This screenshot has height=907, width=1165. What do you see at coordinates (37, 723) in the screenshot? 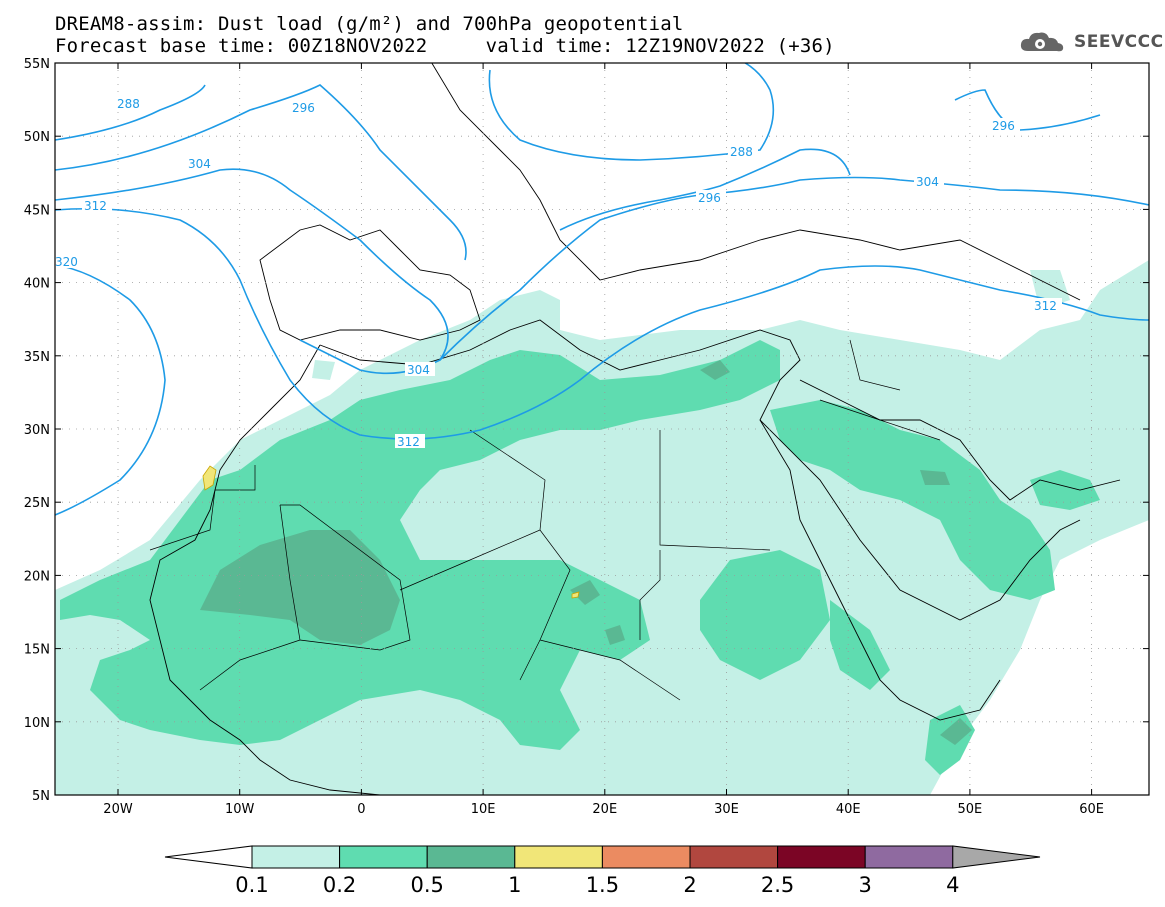
I see `lat-label: 10N` at bounding box center [37, 723].